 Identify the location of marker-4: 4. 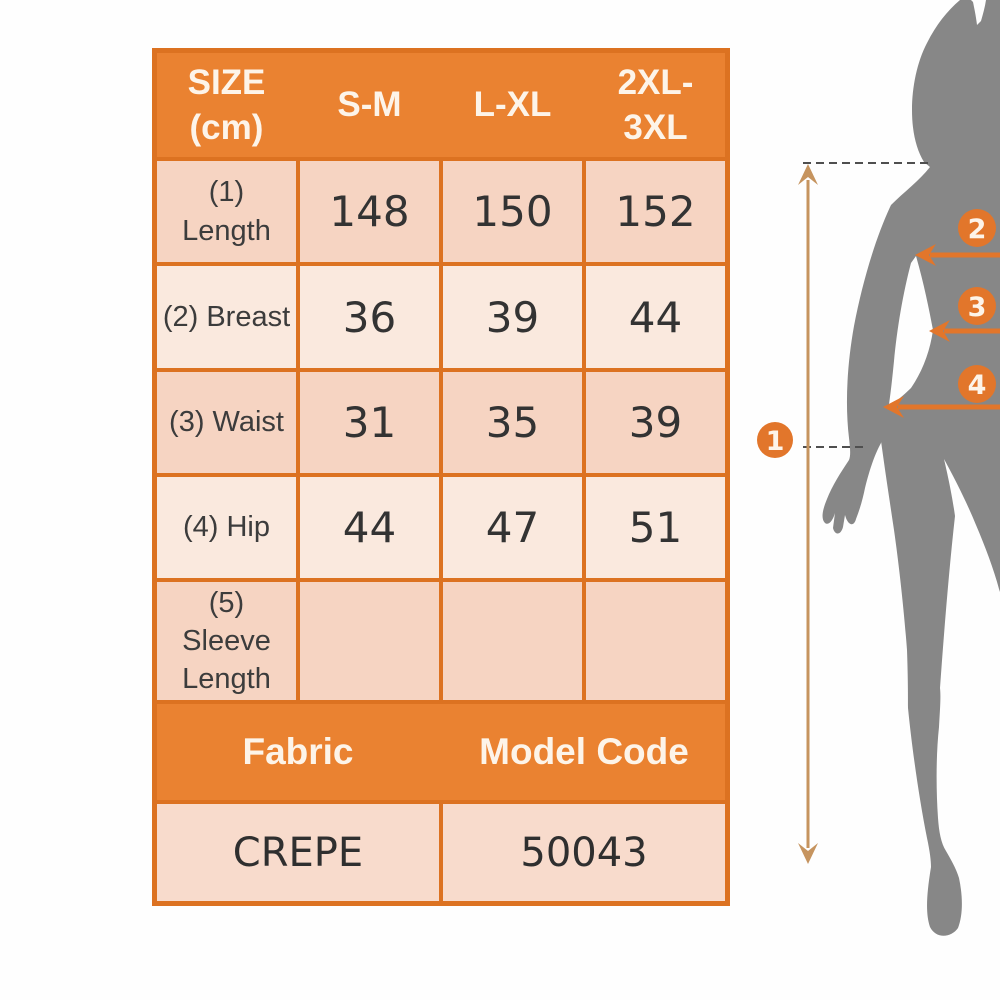
(977, 384).